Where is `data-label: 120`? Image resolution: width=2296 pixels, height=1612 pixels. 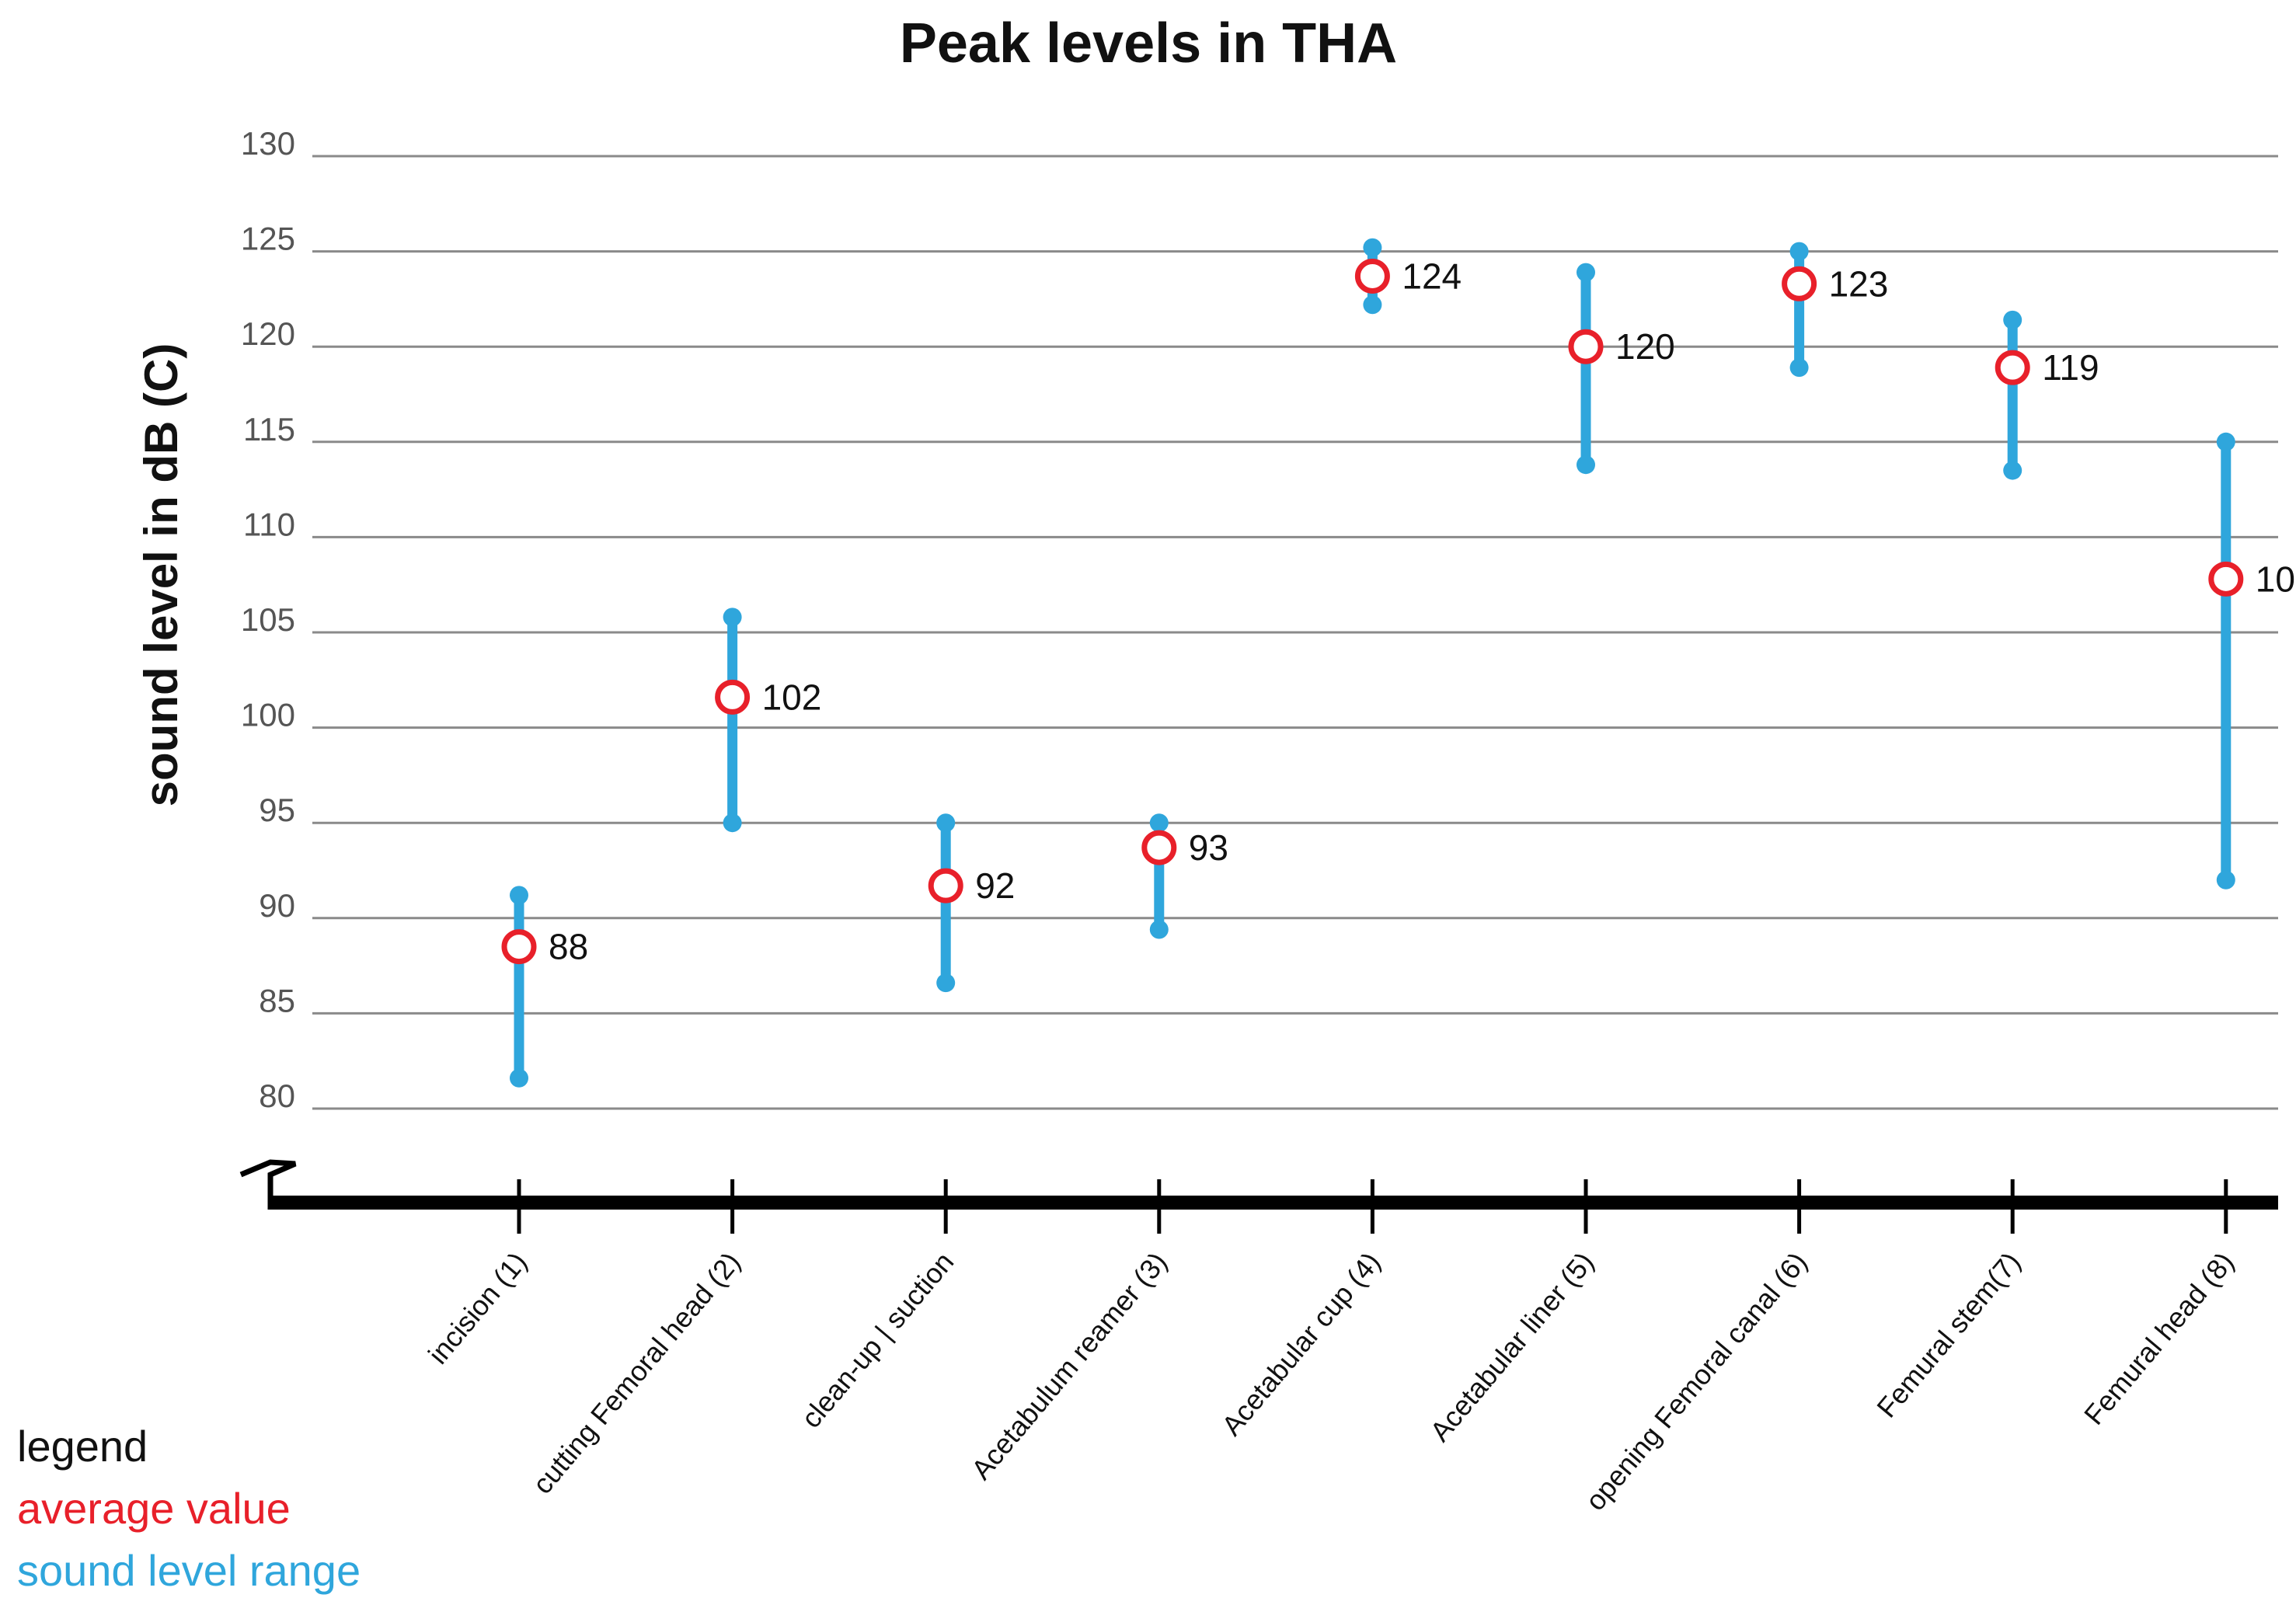 data-label: 120 is located at coordinates (1645, 346).